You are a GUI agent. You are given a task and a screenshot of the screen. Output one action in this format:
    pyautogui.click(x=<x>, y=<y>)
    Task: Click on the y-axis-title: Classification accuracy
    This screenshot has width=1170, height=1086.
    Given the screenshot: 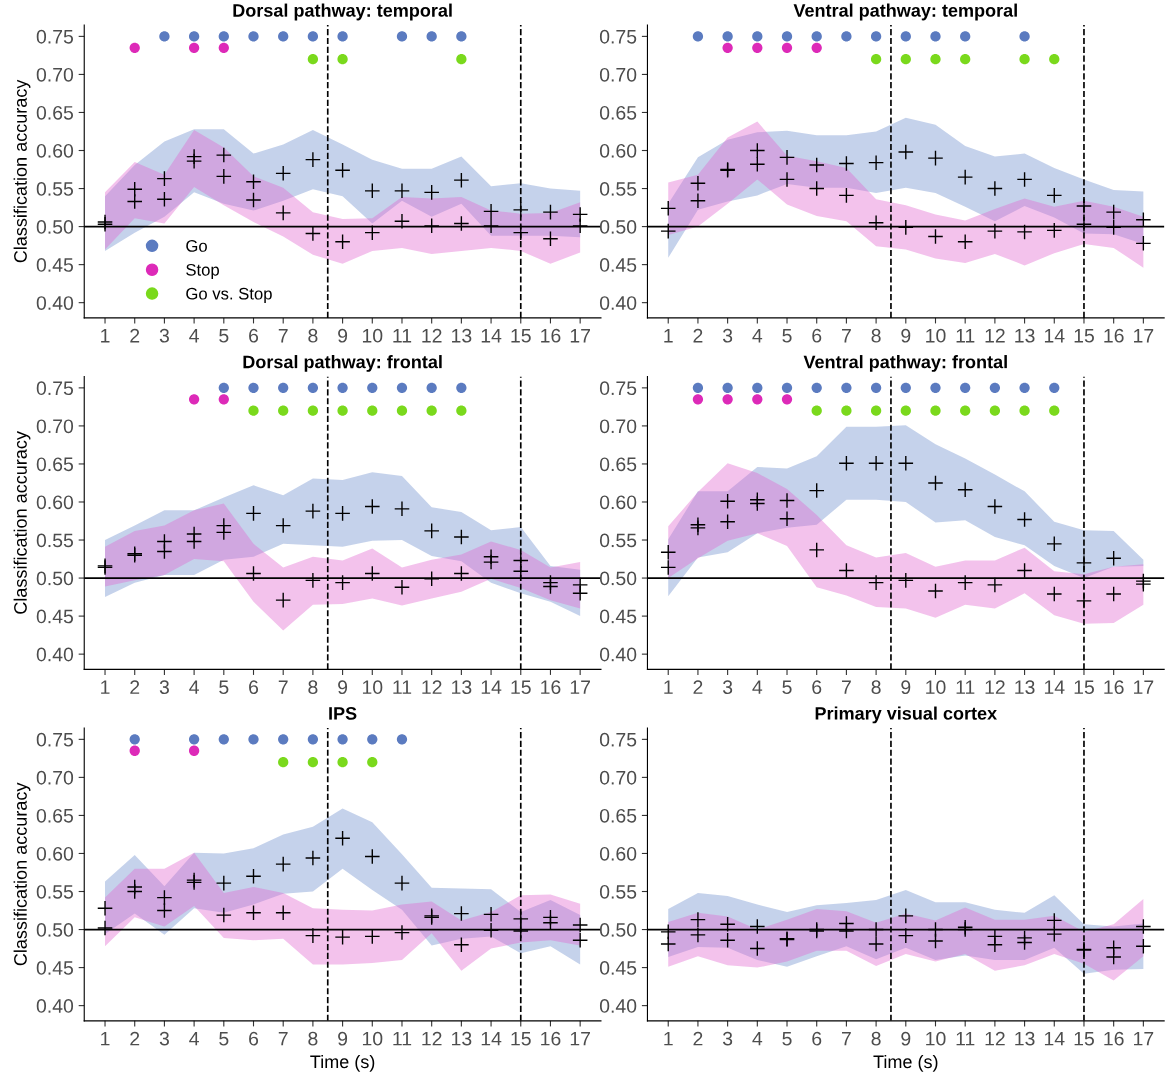 What is the action you would take?
    pyautogui.click(x=22, y=522)
    